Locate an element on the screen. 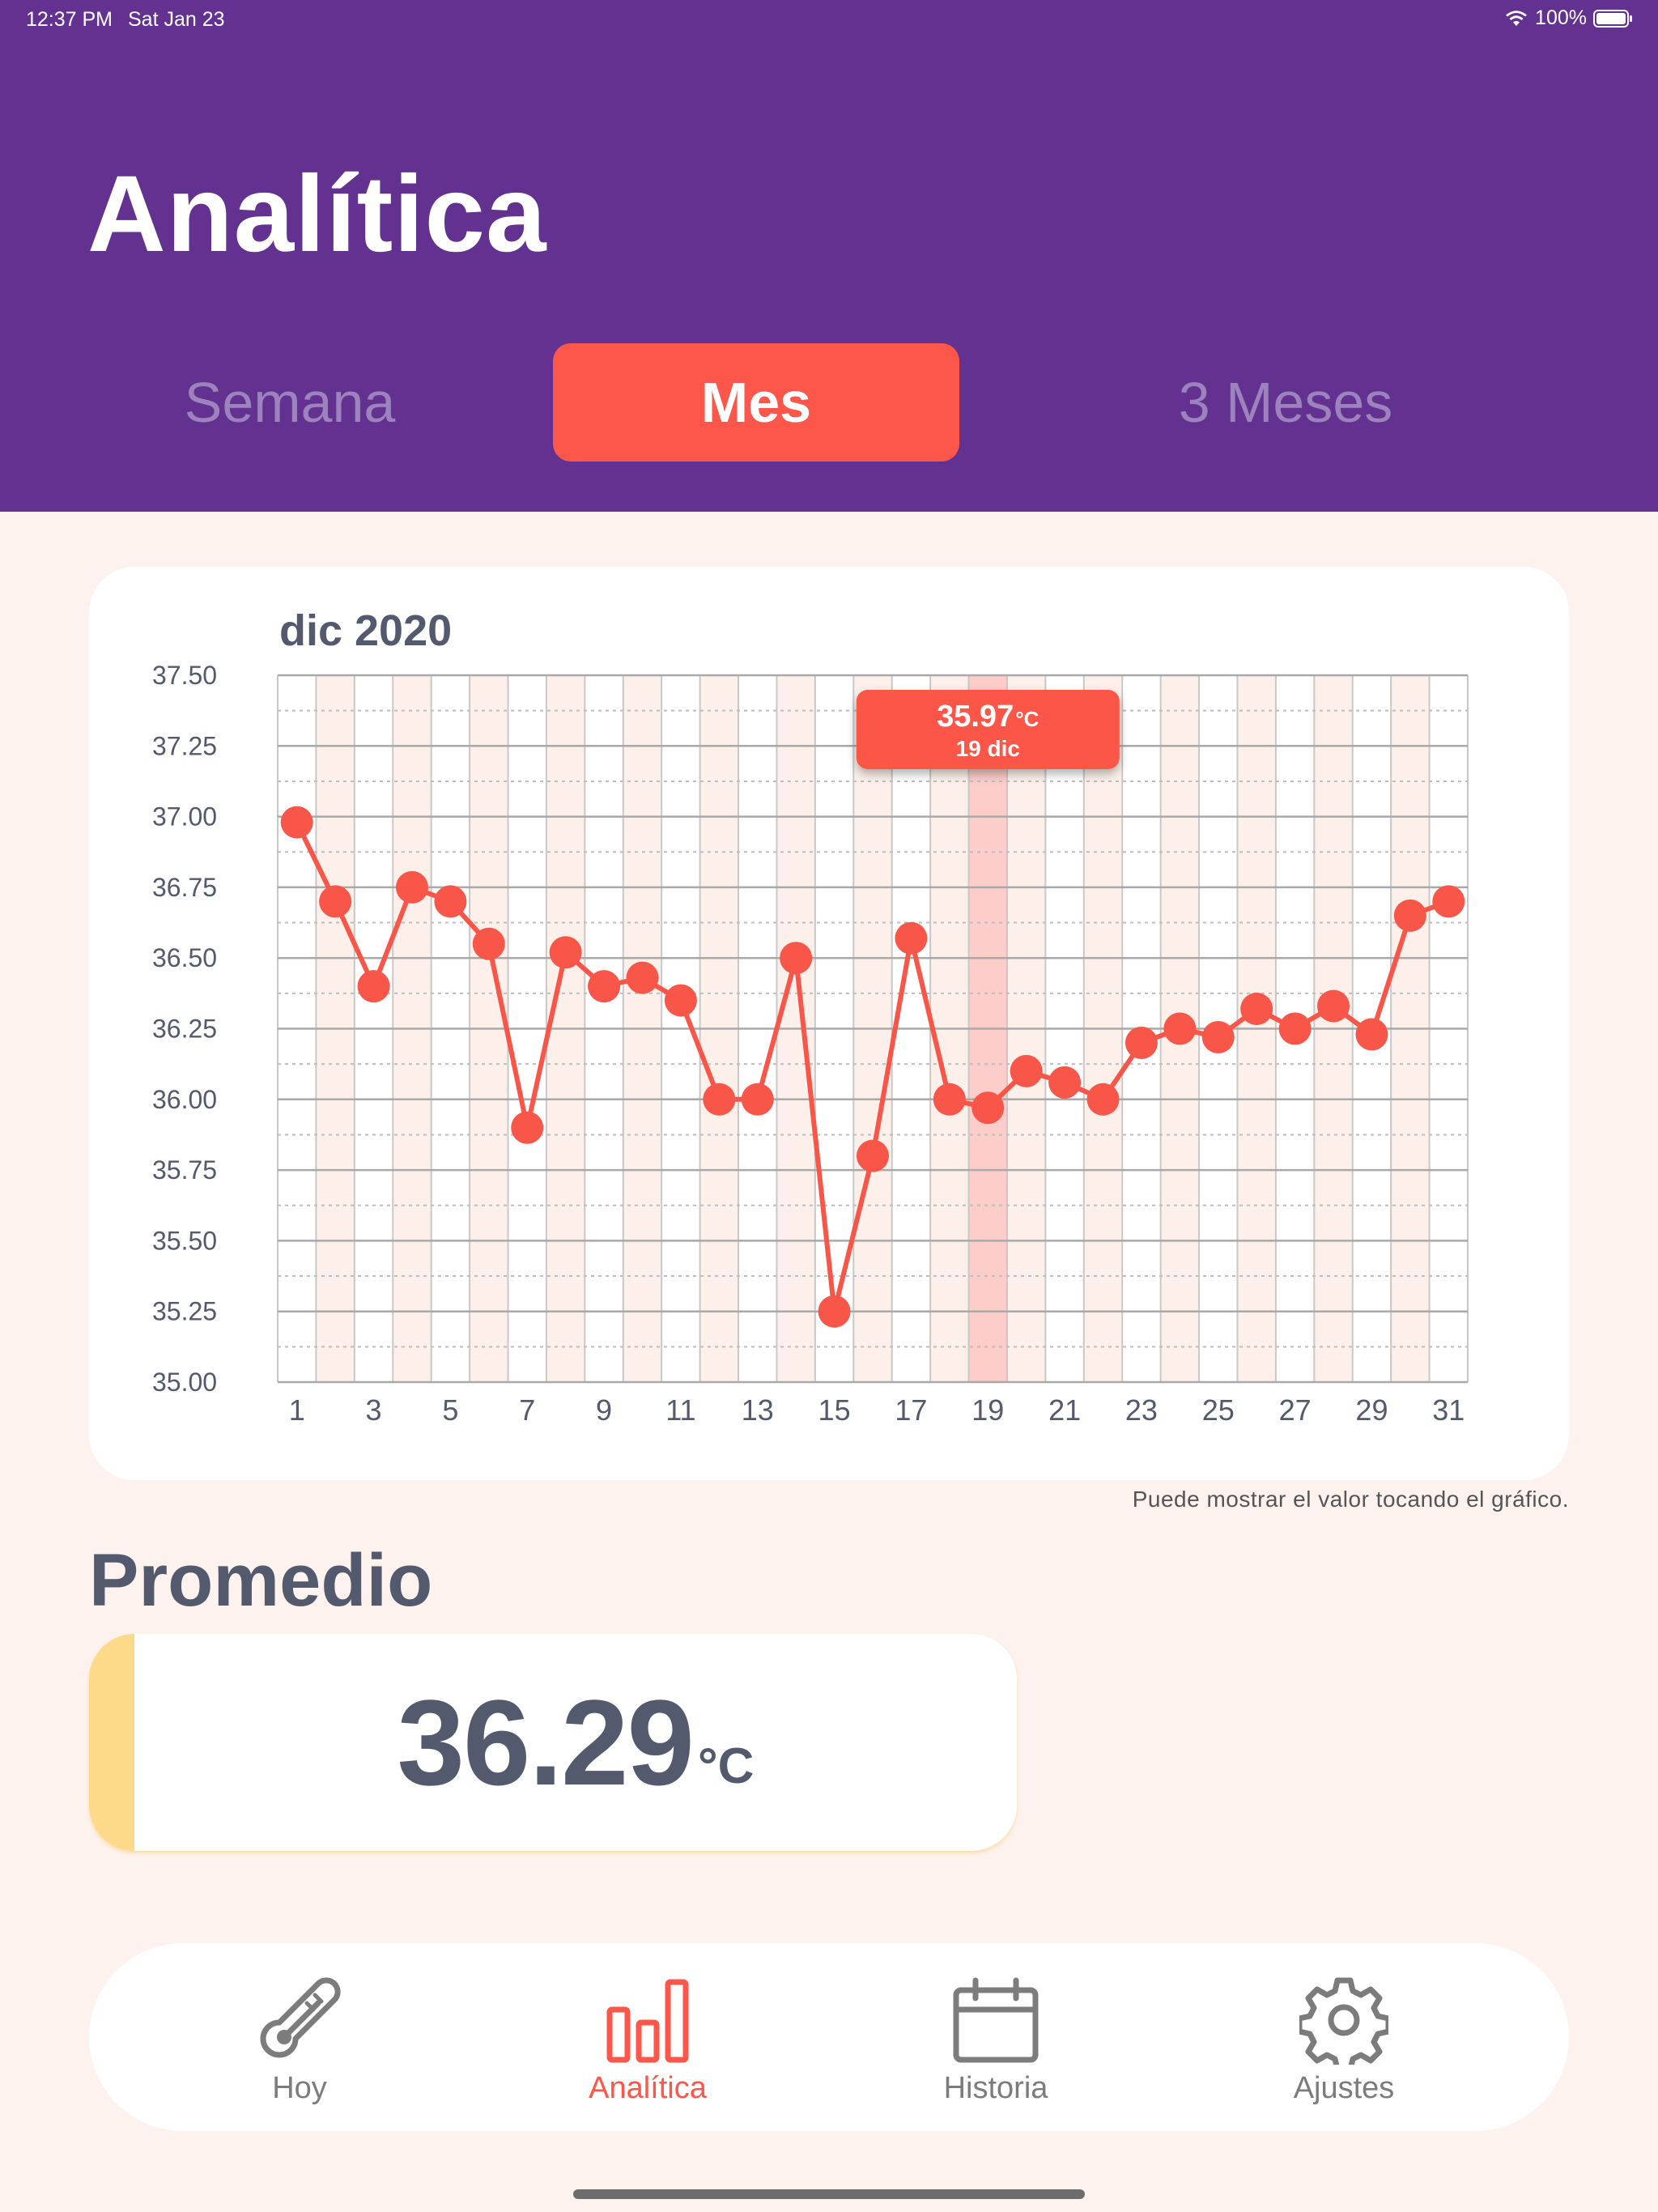  y-tick-label: 36.75 is located at coordinates (184, 887).